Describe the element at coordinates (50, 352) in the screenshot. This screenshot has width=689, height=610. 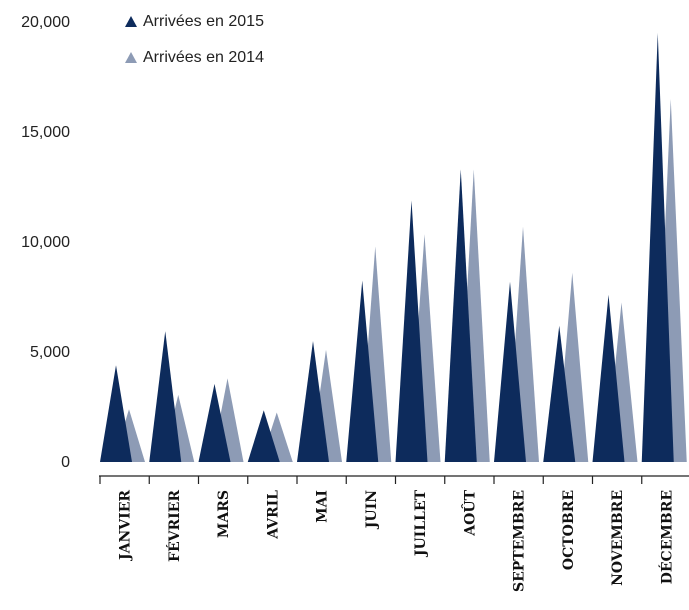
I see `y-tick-label: 5,000` at that location.